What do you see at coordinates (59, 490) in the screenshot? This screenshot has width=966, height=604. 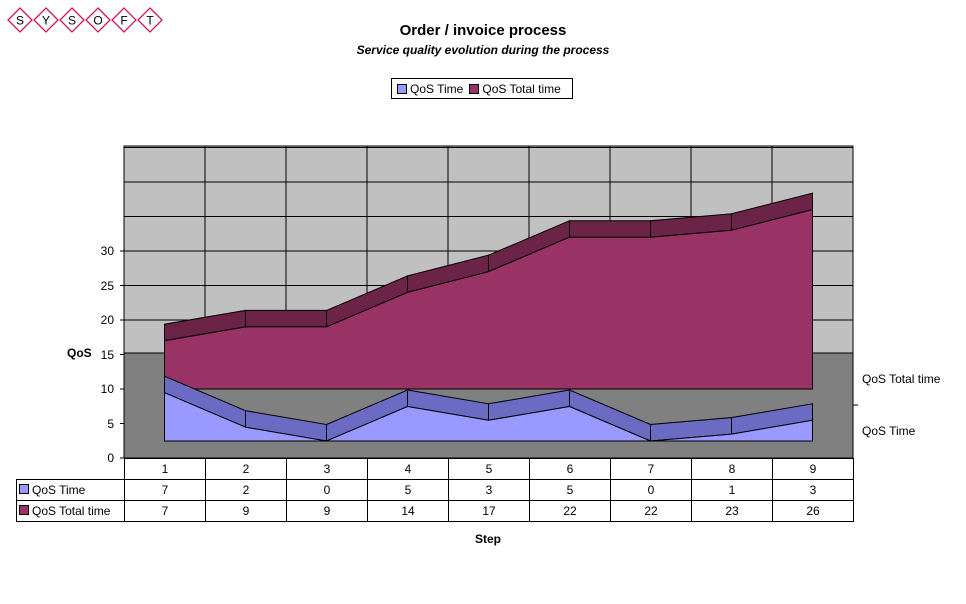 I see `table-series-name: QoS Time` at bounding box center [59, 490].